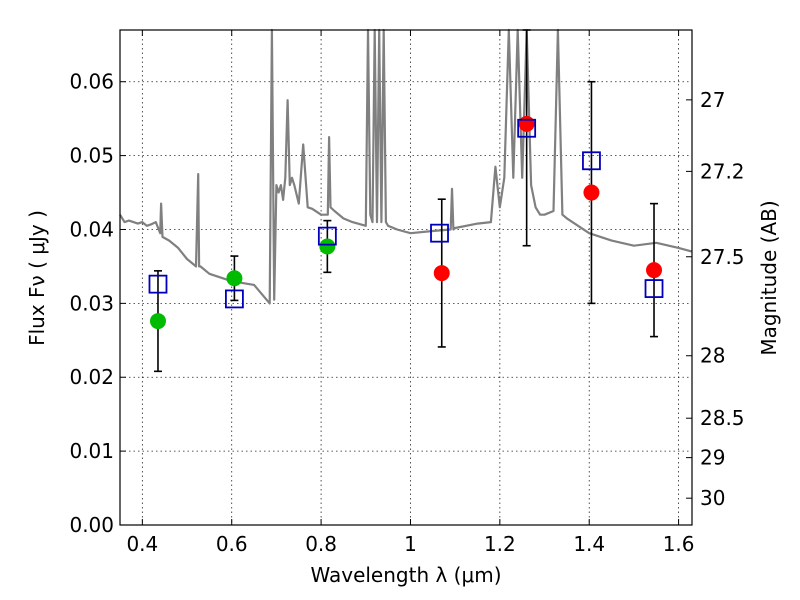 This screenshot has height=600, width=800. Describe the element at coordinates (91, 156) in the screenshot. I see `y-tick-label: 0.05` at that location.